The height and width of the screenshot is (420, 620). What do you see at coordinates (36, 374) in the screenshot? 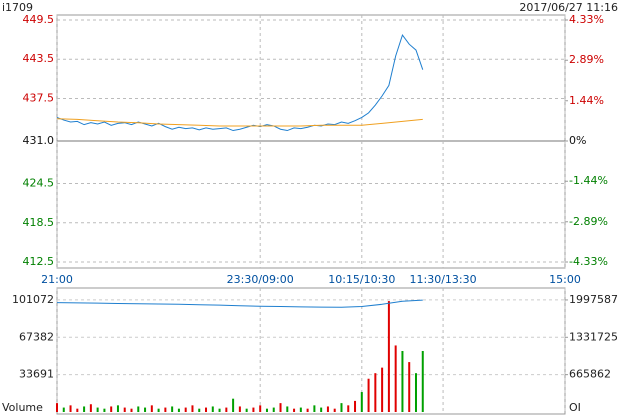
I see `y-tick-label: 33691` at bounding box center [36, 374].